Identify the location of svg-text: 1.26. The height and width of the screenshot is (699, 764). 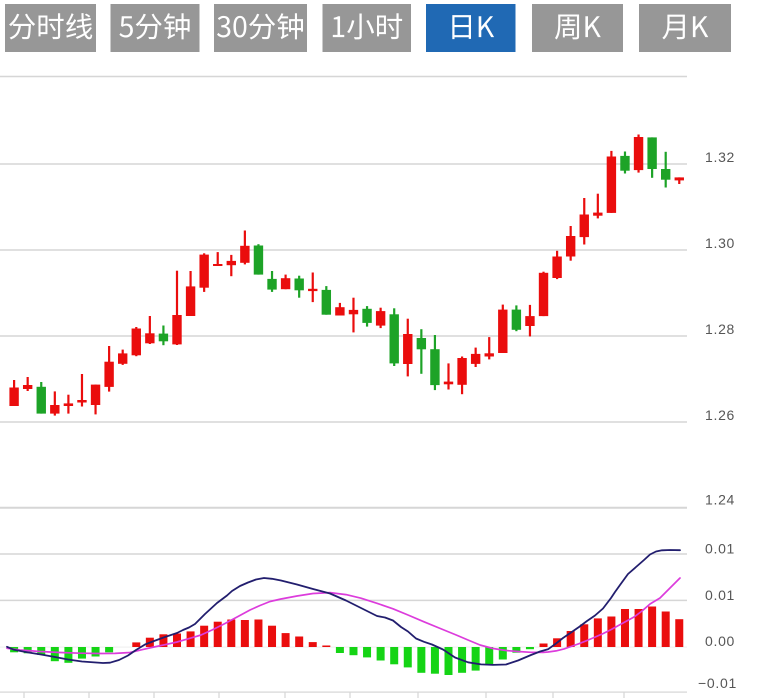
(720, 415).